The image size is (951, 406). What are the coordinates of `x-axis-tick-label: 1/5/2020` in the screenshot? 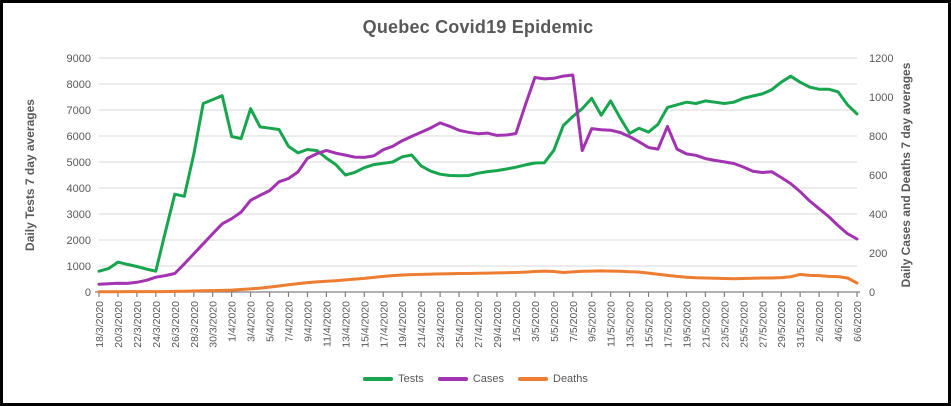 It's located at (517, 321).